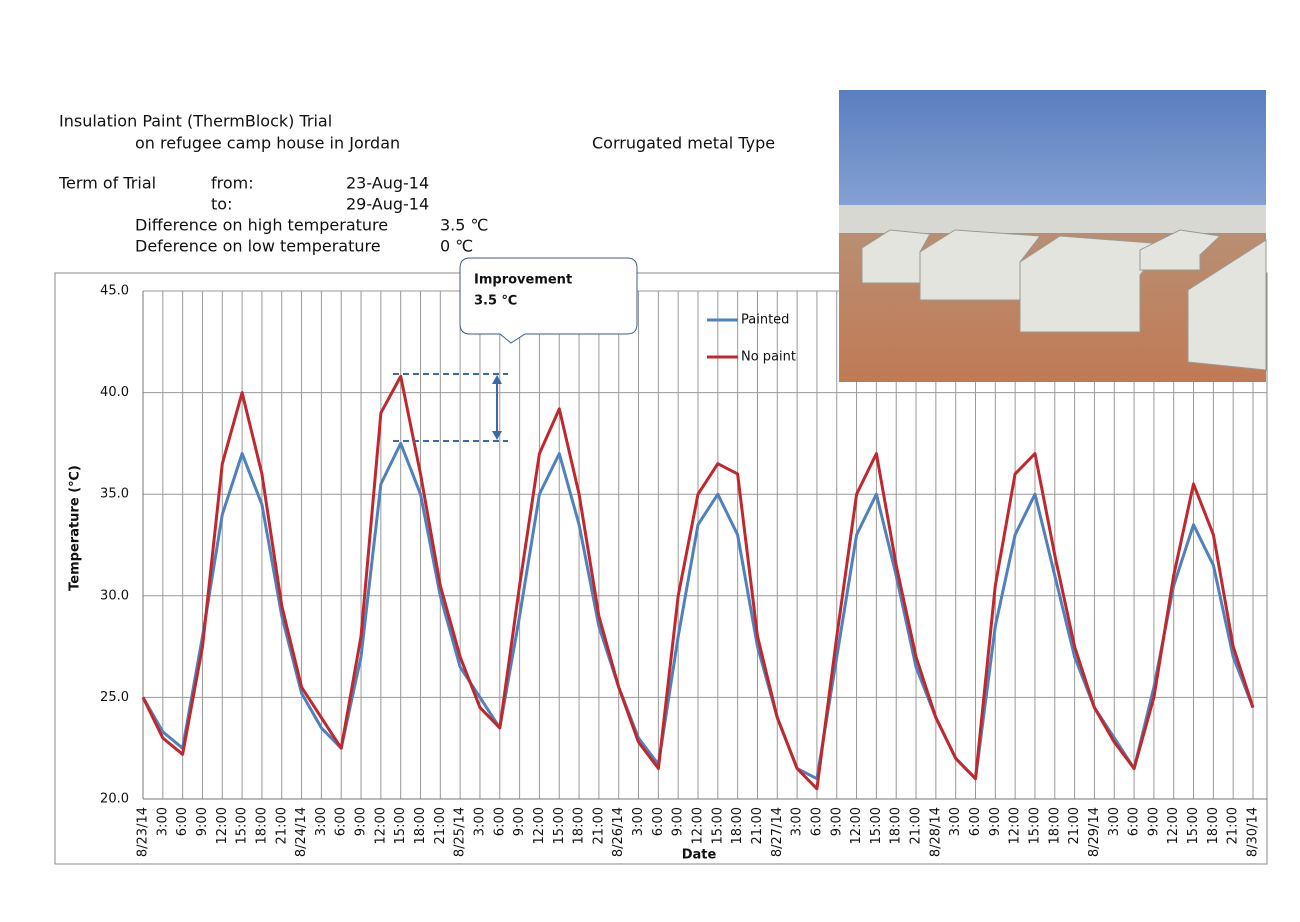 The width and height of the screenshot is (1300, 922). What do you see at coordinates (195, 121) in the screenshot?
I see `title: Insulation Paint (ThermBlock) Trial` at bounding box center [195, 121].